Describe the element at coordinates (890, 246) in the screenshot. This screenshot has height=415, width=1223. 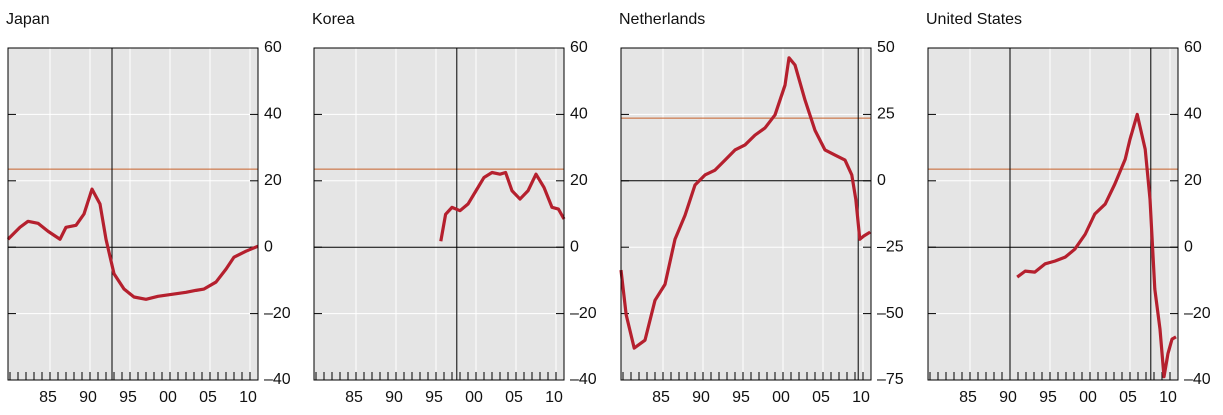
I see `y-tick-label: –25` at that location.